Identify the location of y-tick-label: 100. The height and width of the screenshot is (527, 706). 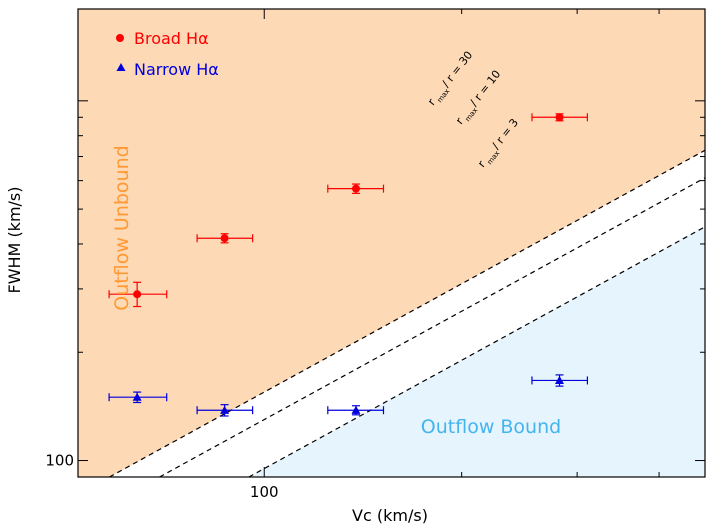
(59, 461).